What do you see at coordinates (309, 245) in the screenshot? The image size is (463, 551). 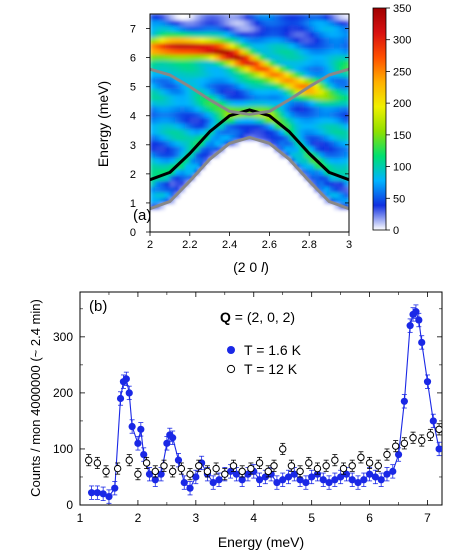 I see `x-tick-label: 2.8` at bounding box center [309, 245].